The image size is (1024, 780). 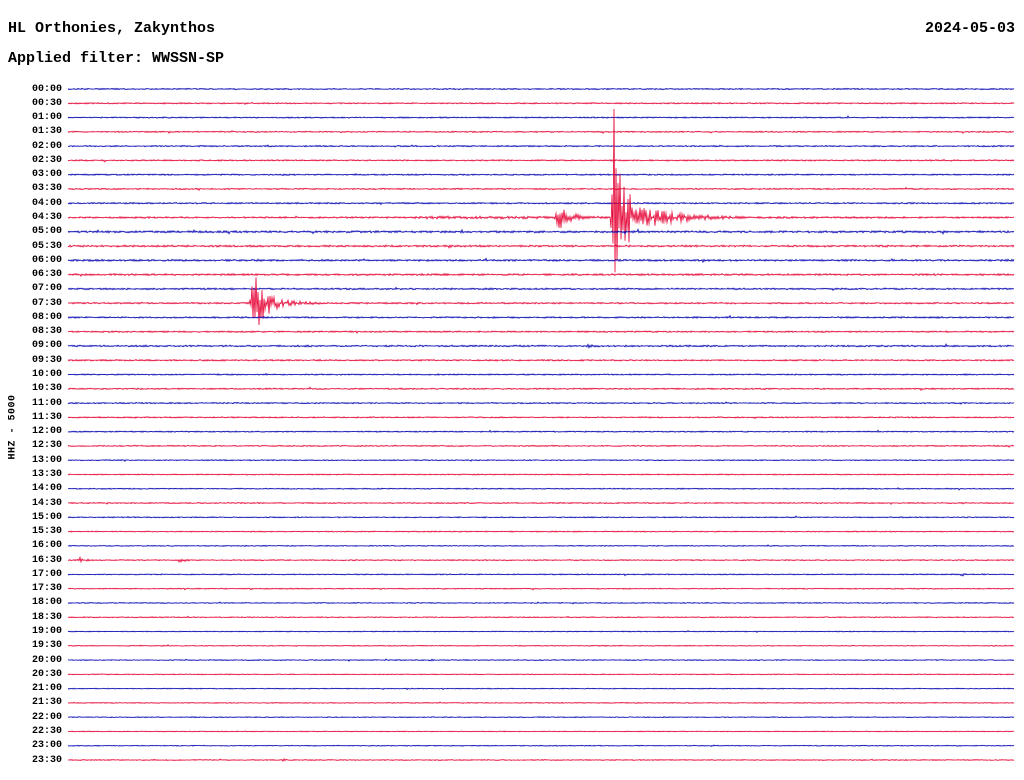 What do you see at coordinates (46, 289) in the screenshot?
I see `time-label: 07:00` at bounding box center [46, 289].